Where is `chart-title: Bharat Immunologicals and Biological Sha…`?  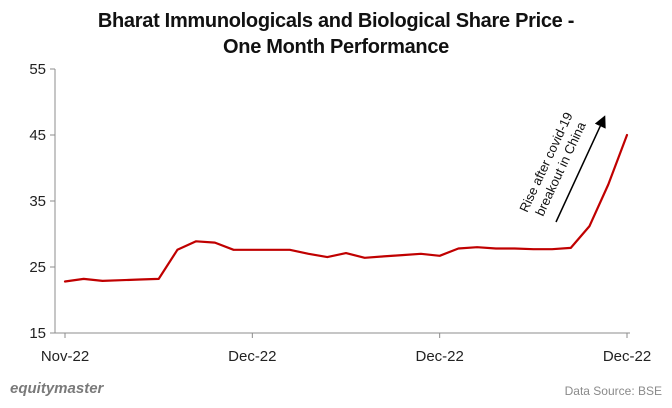
chart-title: Bharat Immunologicals and Biological Sha… is located at coordinates (336, 34).